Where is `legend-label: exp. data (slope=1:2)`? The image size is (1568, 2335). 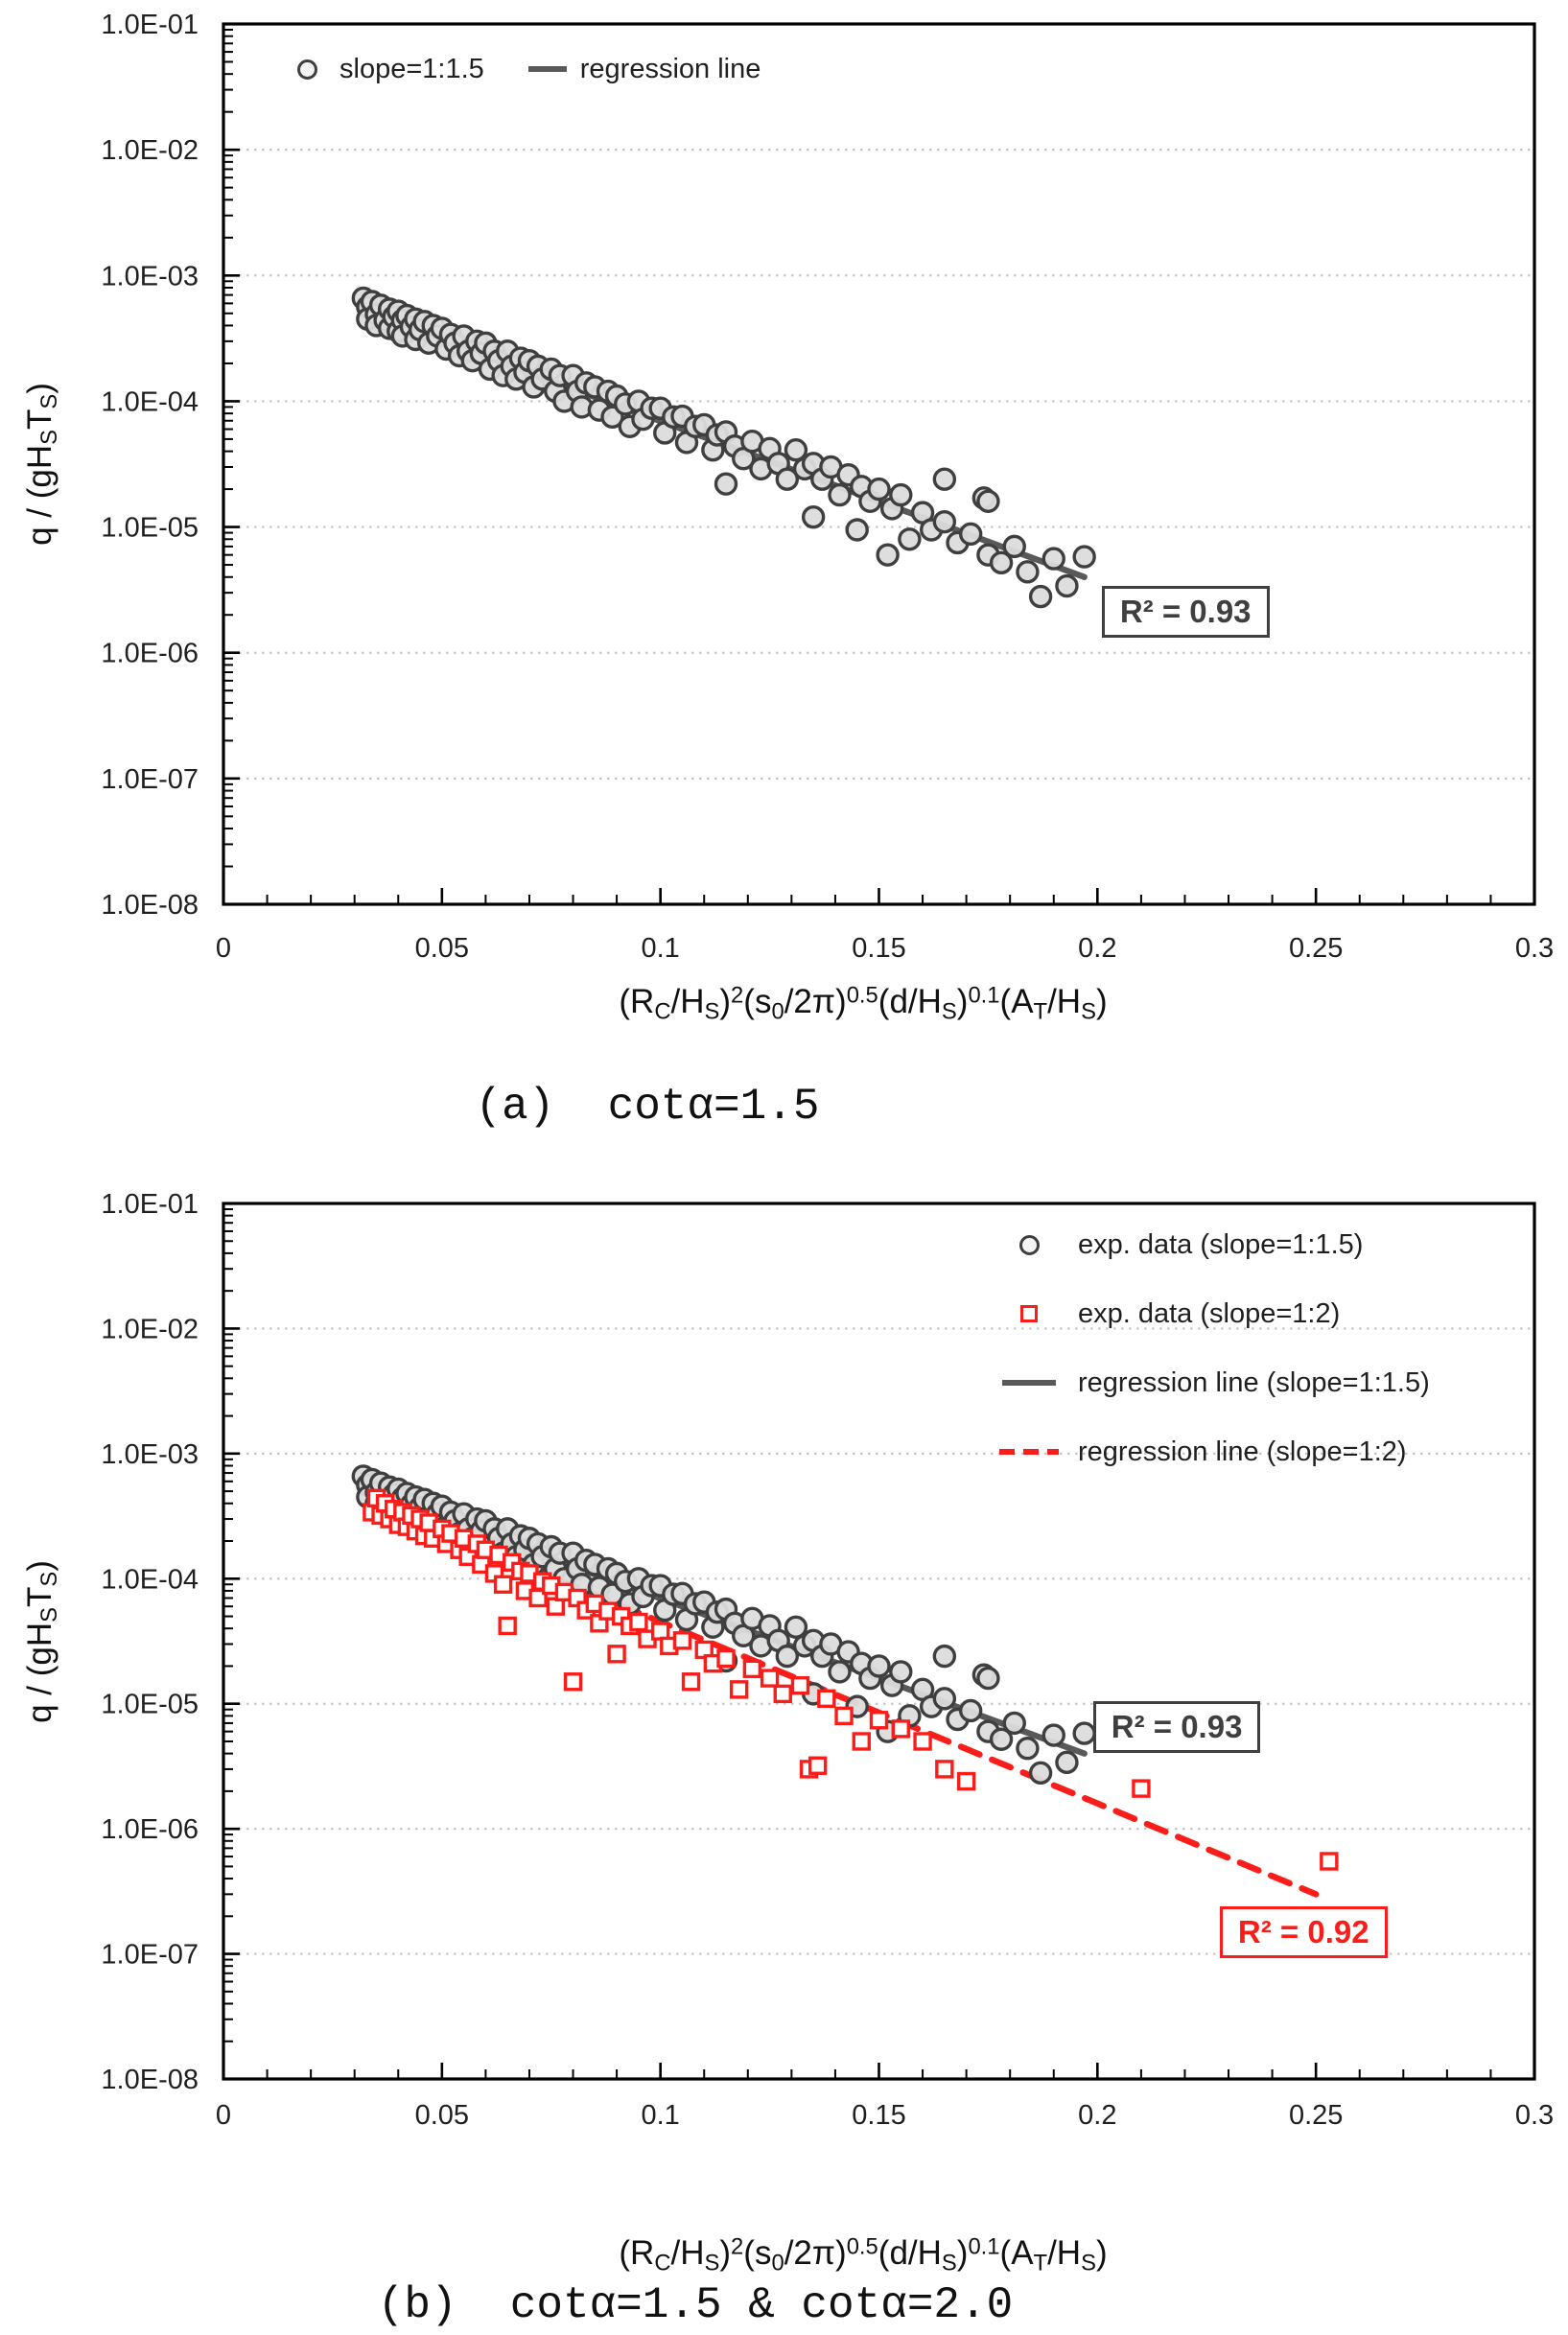
legend-label: exp. data (slope=1:2) is located at coordinates (1209, 1313).